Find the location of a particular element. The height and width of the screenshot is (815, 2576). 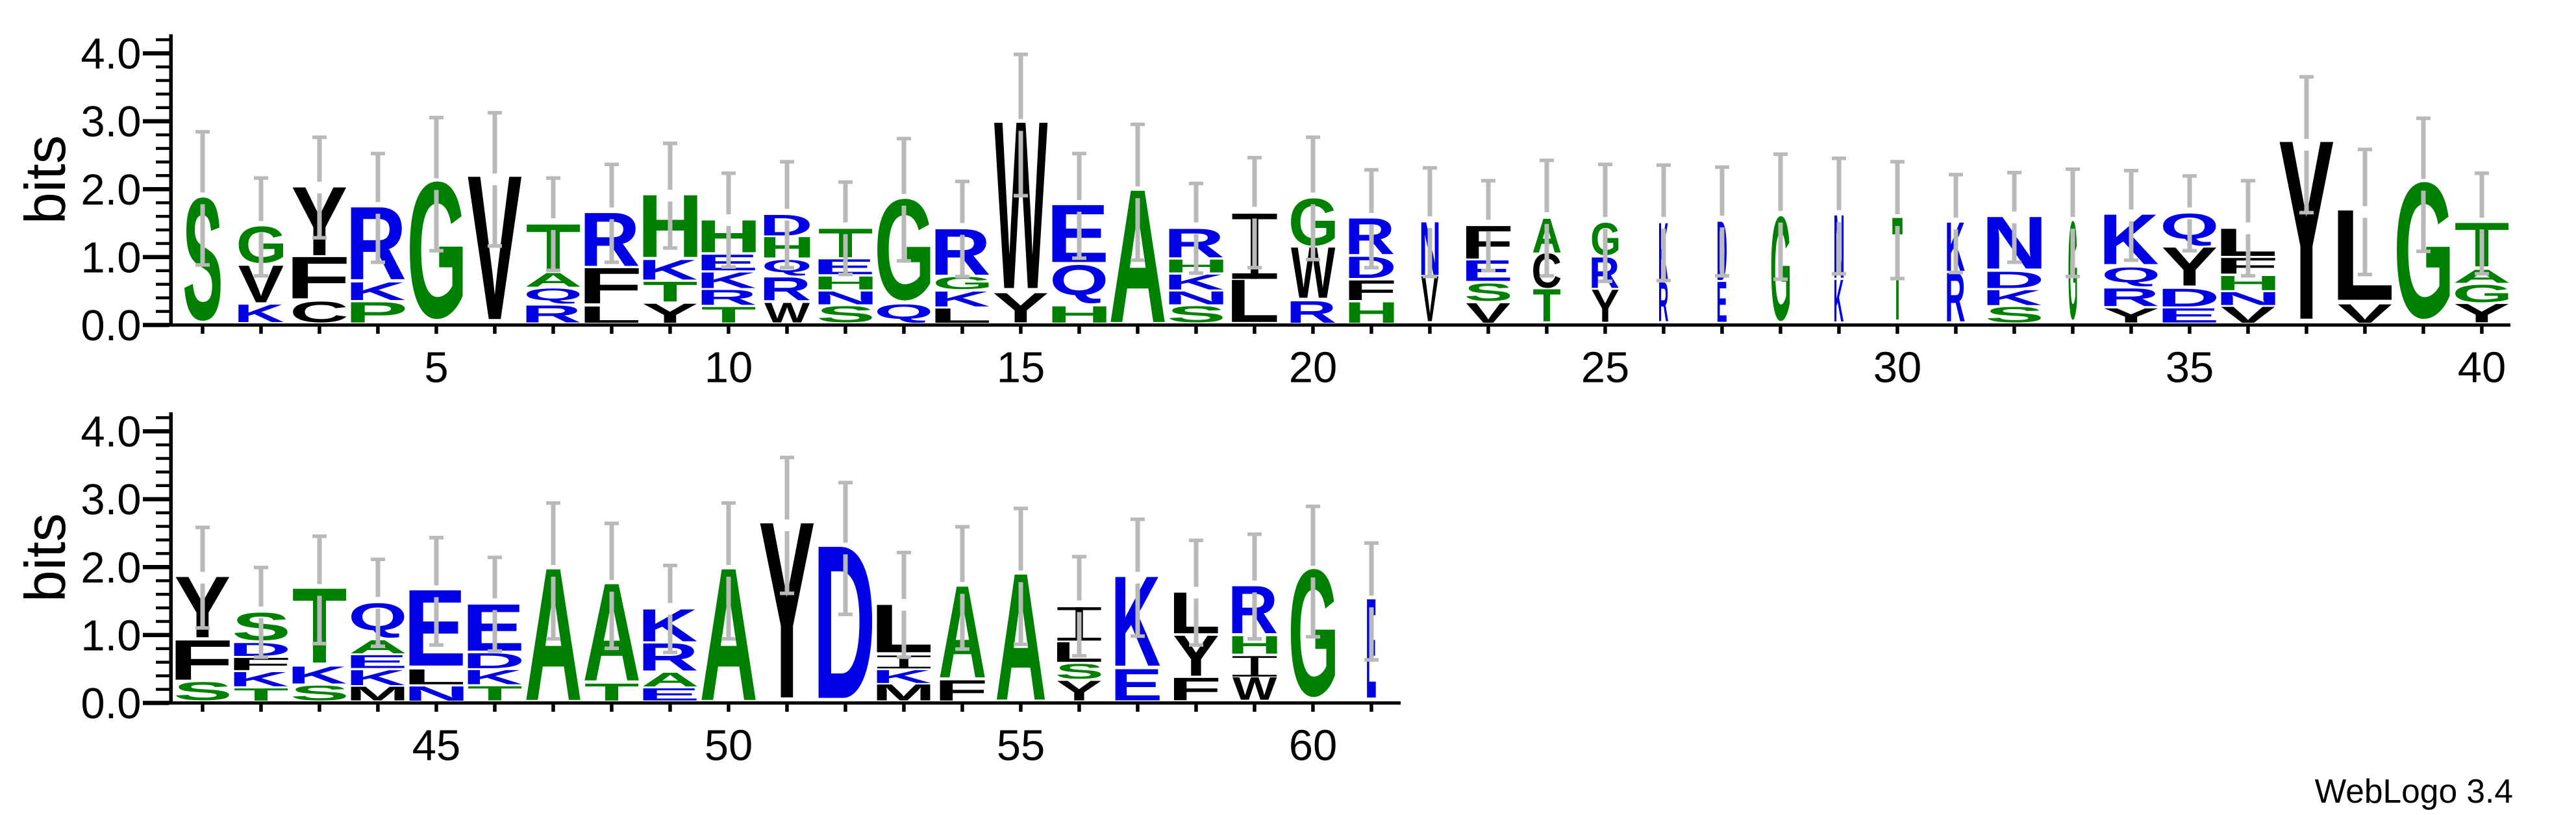

svg-text: 10 is located at coordinates (729, 368).